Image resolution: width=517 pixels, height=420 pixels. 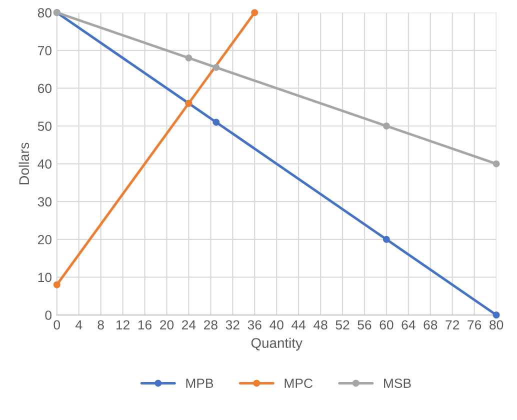 What do you see at coordinates (24, 163) in the screenshot?
I see `y-axis-title: Dollars` at bounding box center [24, 163].